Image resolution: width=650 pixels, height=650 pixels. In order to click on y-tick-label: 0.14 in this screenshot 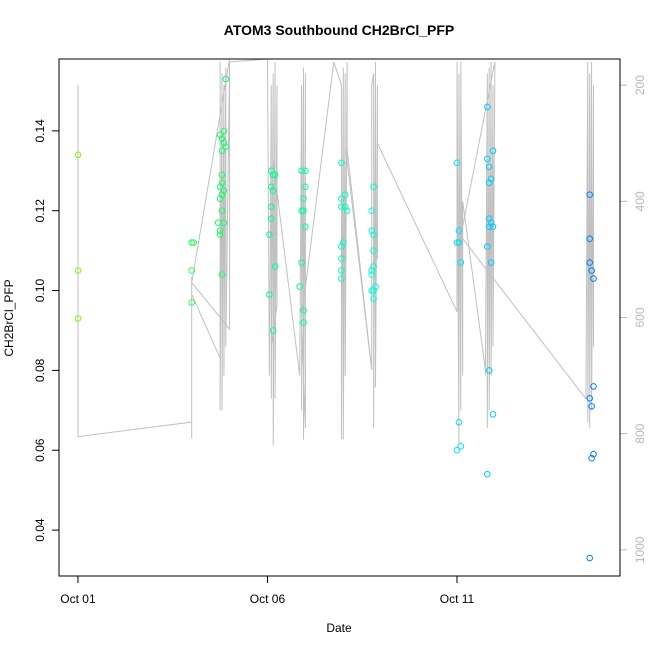, I will do `click(40, 131)`.